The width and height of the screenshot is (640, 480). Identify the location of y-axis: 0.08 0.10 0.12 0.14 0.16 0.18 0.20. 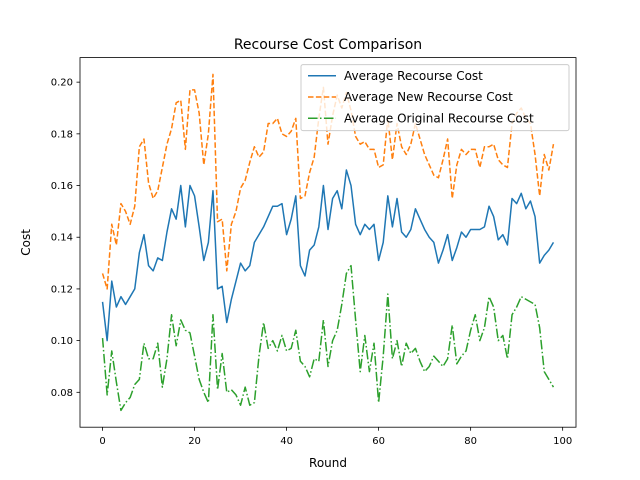
(65, 238).